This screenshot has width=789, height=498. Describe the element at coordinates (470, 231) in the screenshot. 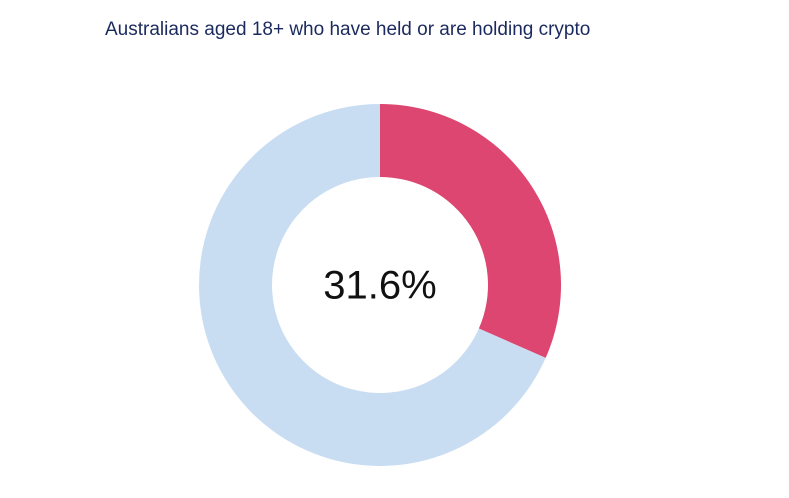

I see `donut-slice` at that location.